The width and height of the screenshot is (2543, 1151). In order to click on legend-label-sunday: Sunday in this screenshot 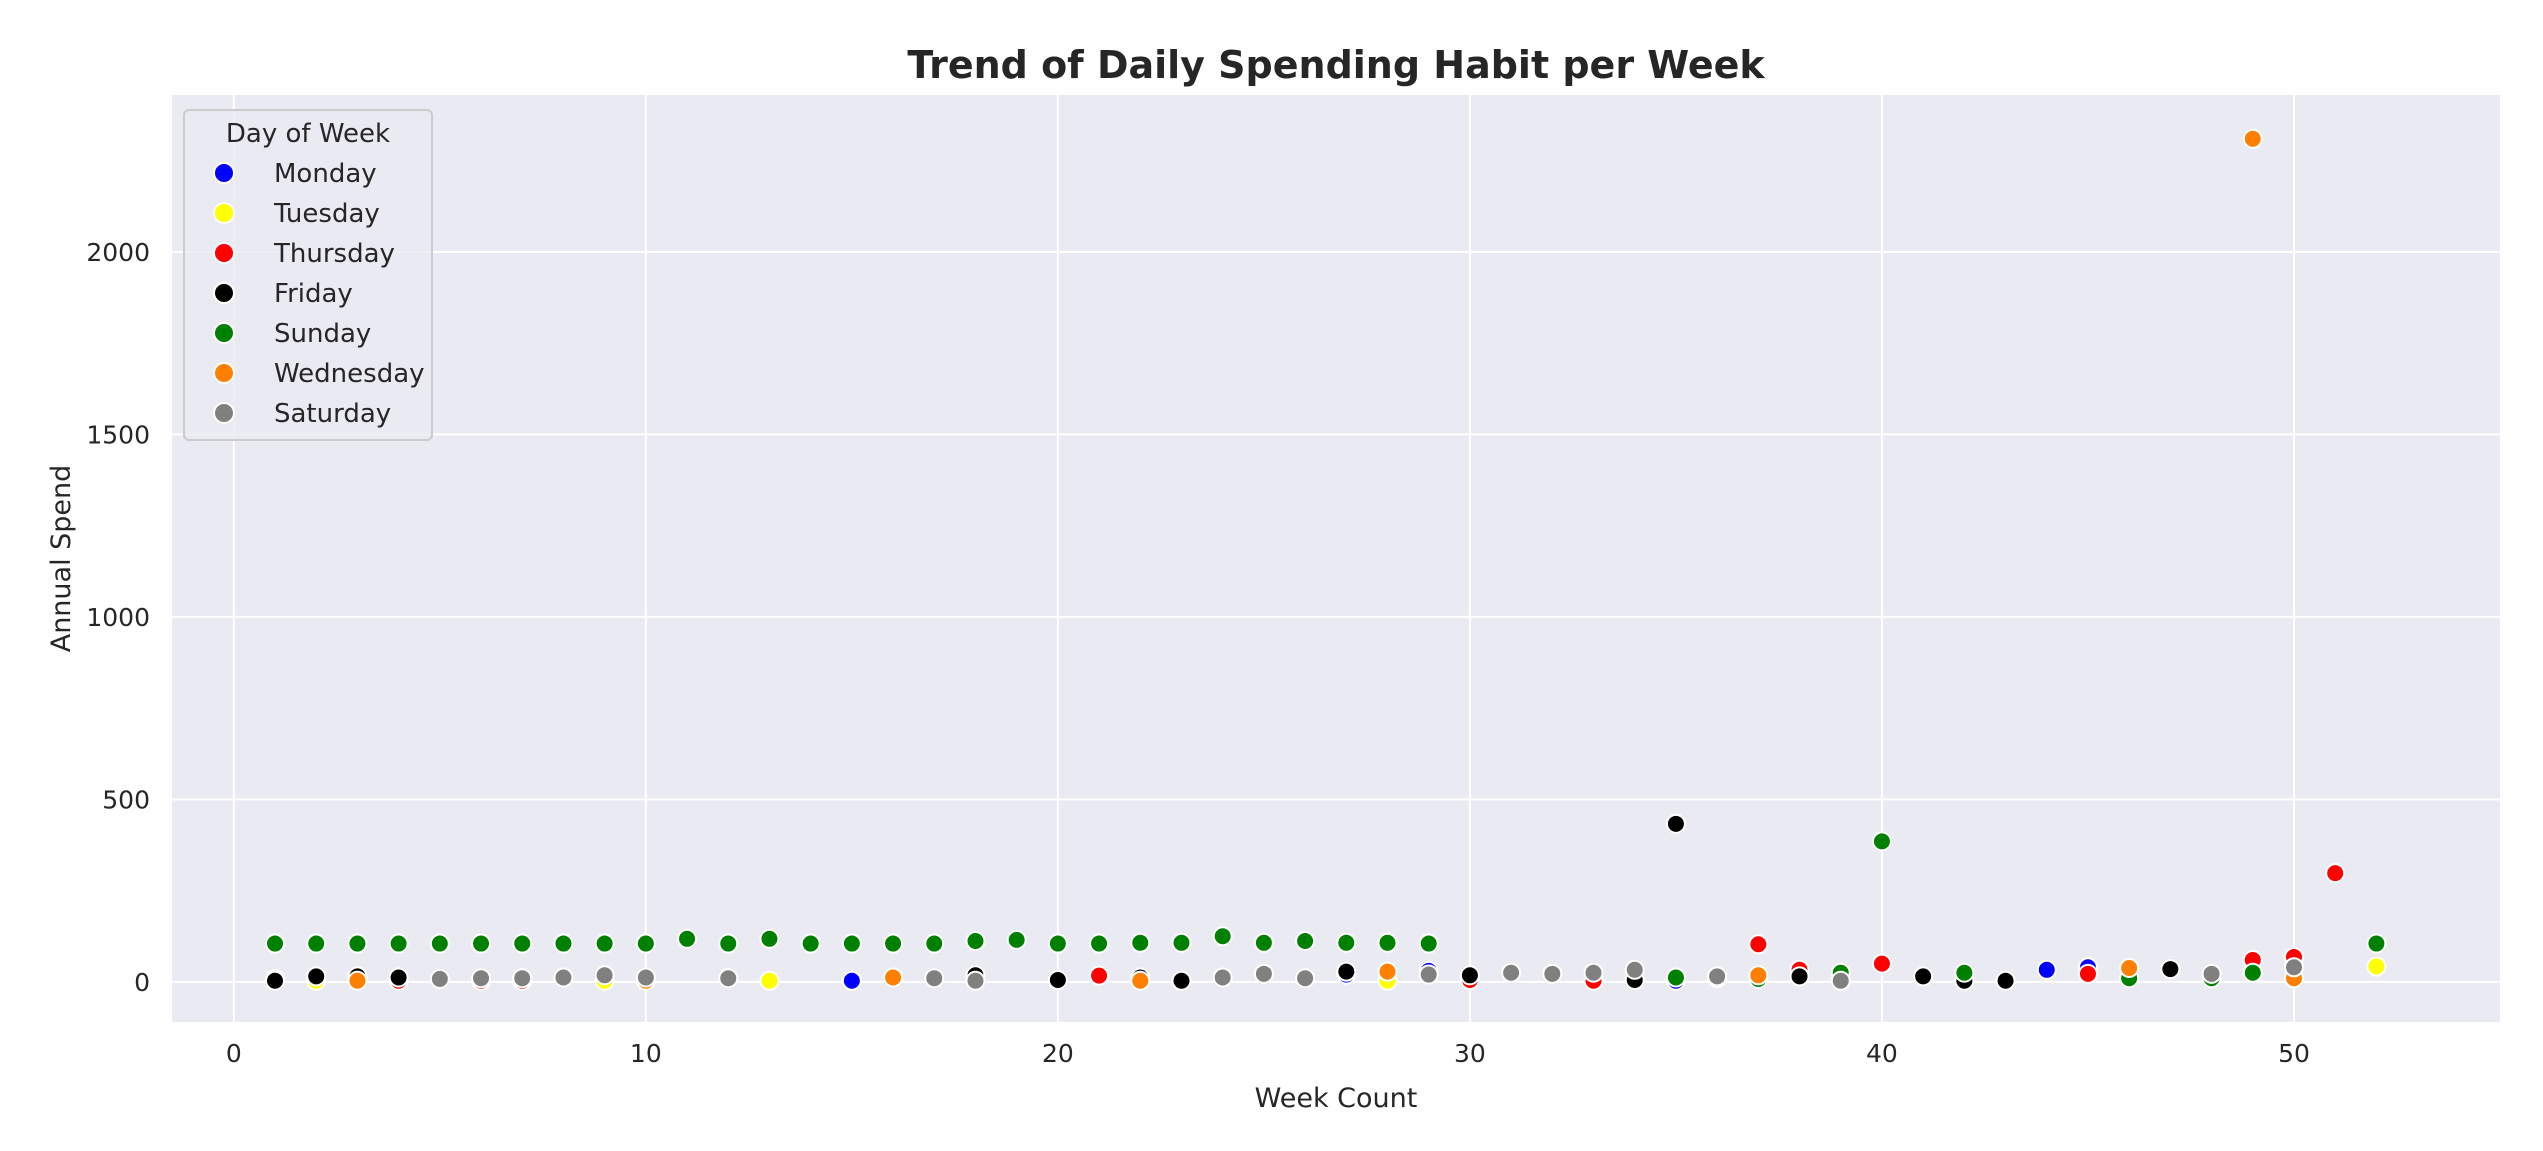, I will do `click(322, 334)`.